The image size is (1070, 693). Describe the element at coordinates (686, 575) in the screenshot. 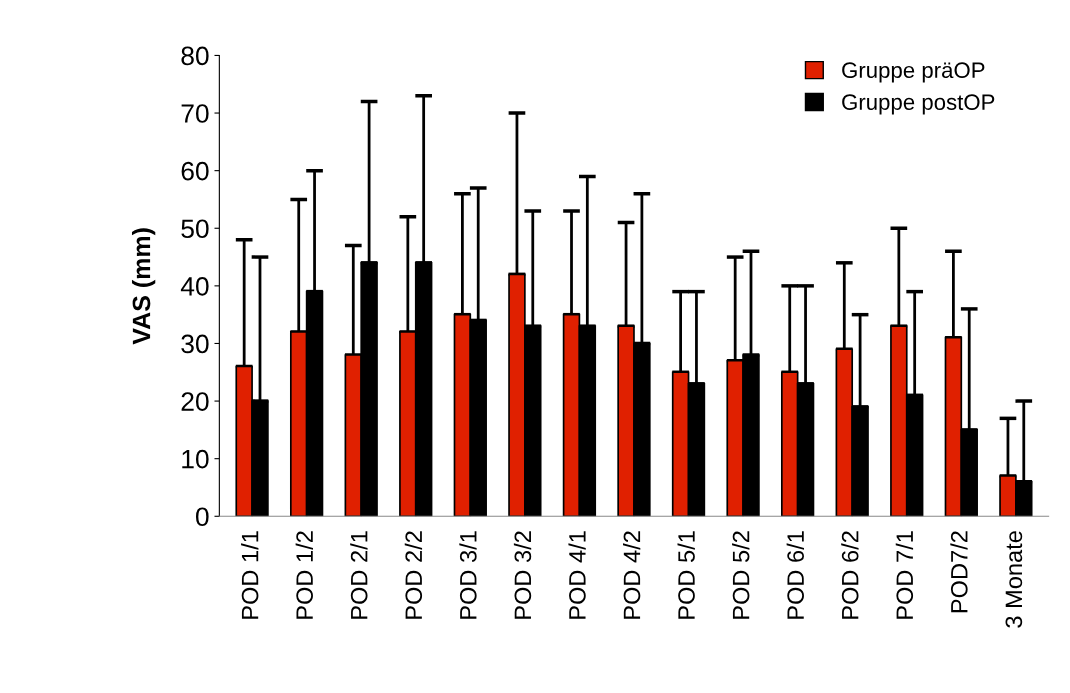

I see `x-tick-label: POD 5/1` at that location.